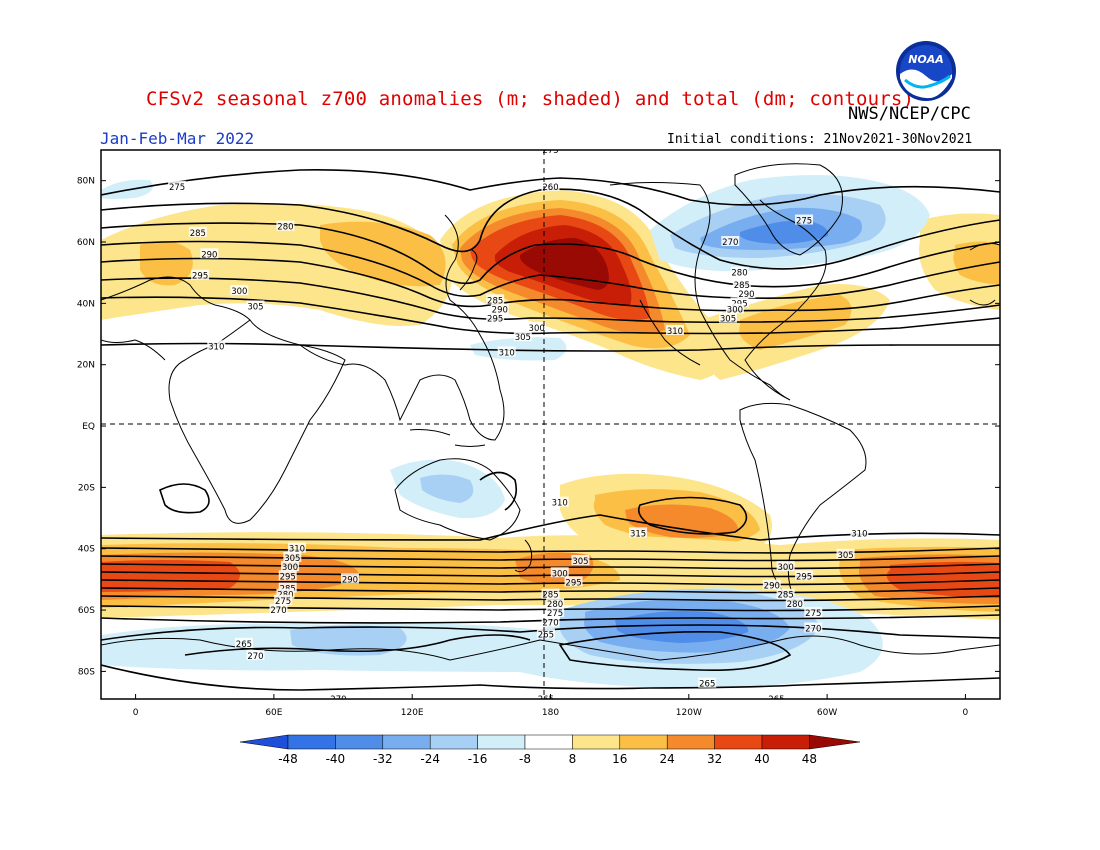 This screenshot has width=1100, height=850. Describe the element at coordinates (926, 71) in the screenshot. I see `noaa-logo-icon: NOAA` at that location.